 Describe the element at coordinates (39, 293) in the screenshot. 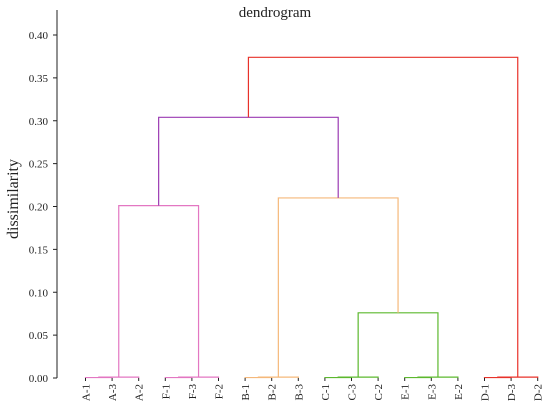

I see `y-tick-label: 0.10` at that location.